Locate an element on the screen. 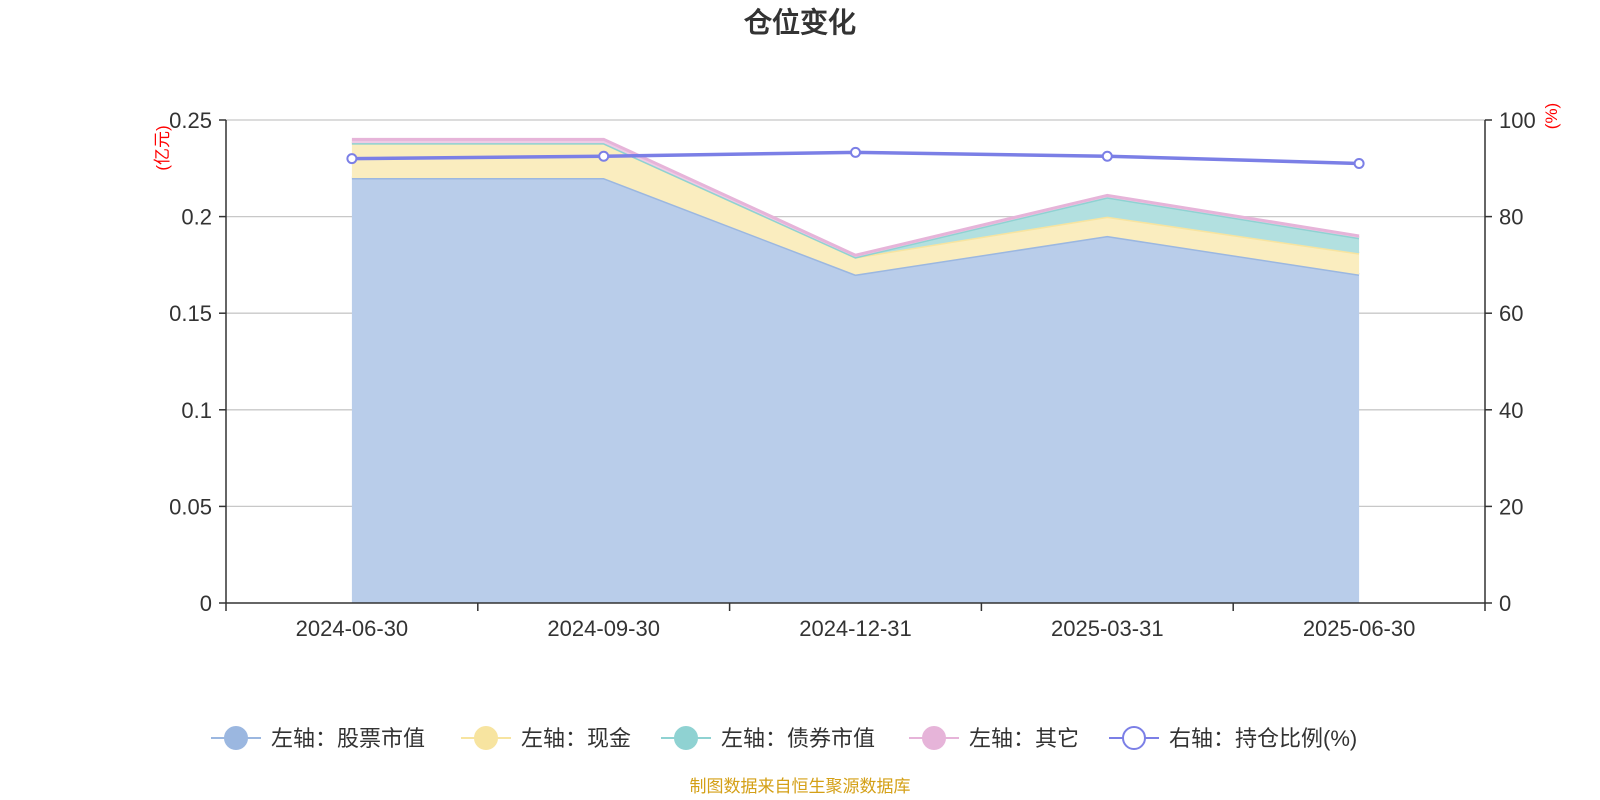 This screenshot has width=1600, height=800. legend-label: 左轴：其它 is located at coordinates (1024, 738).